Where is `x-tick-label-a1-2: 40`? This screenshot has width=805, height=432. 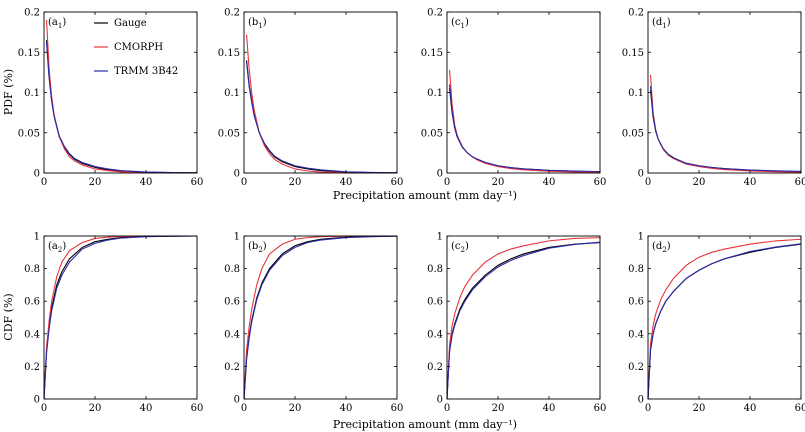
x-tick-label-a1-2: 40 is located at coordinates (146, 182).